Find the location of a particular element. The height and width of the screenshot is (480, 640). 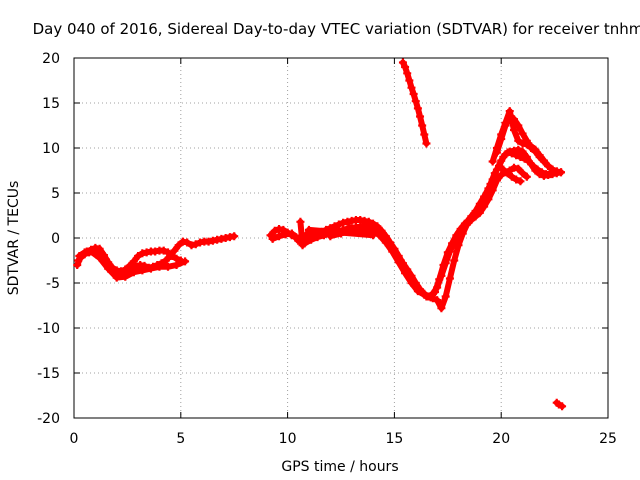

x-tick-label: 5 is located at coordinates (180, 439).